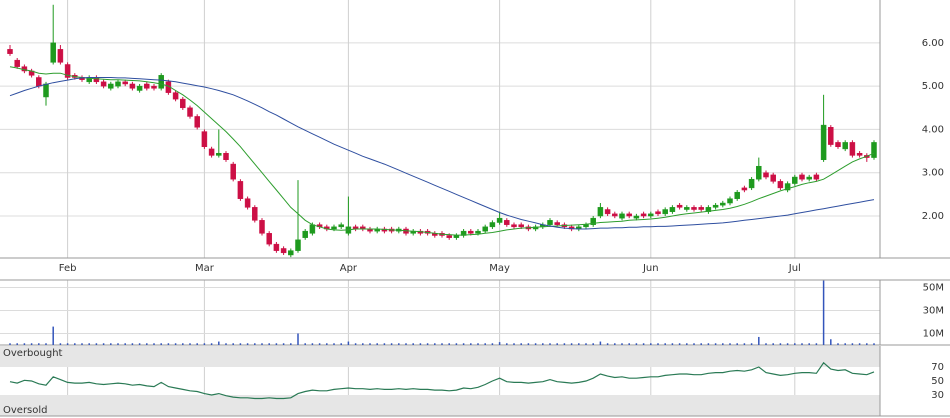  Describe the element at coordinates (440, 356) in the screenshot. I see `band` at that location.